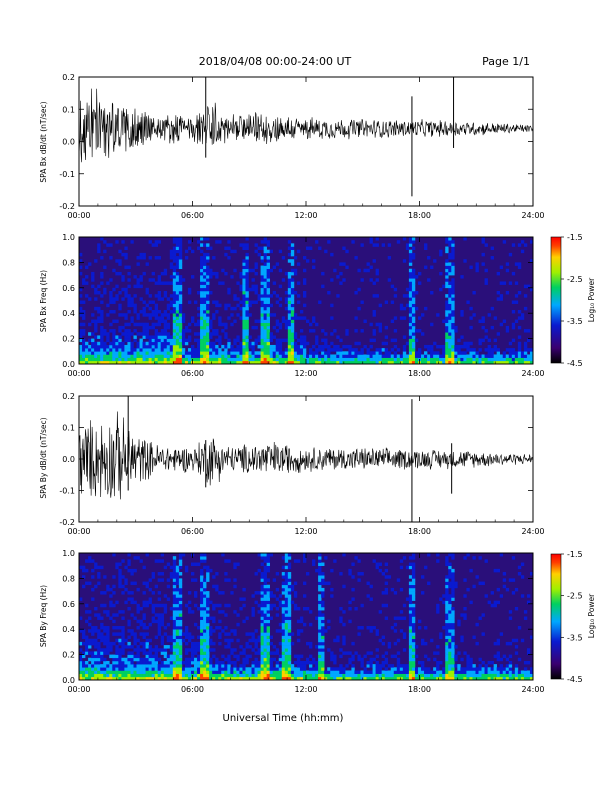 This screenshot has width=612, height=792. I want to click on xtick-label: 00:00, so click(78, 531).